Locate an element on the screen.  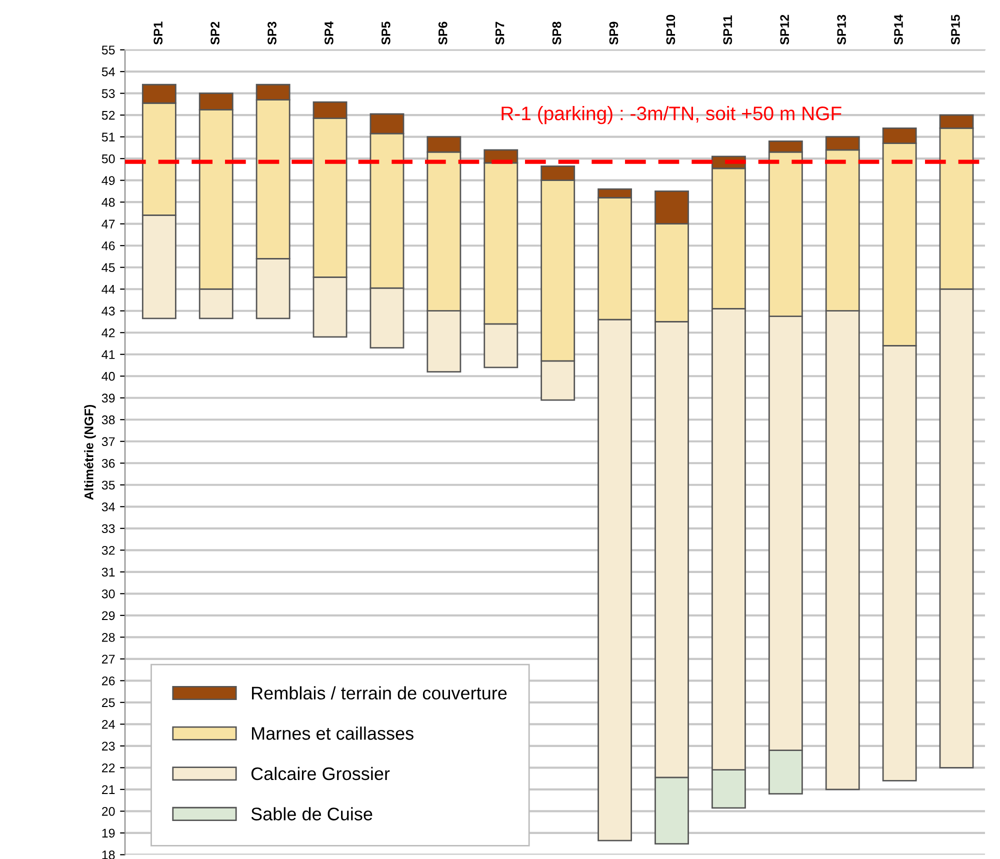
y-tick-label: 52 is located at coordinates (108, 115).